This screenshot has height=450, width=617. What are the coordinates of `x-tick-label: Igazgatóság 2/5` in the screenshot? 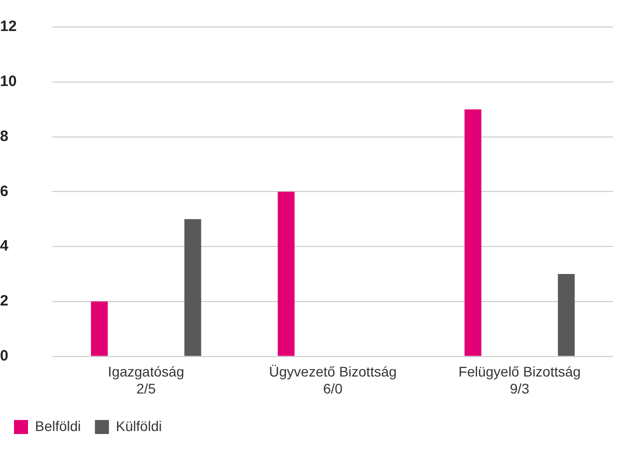 It's located at (146, 380).